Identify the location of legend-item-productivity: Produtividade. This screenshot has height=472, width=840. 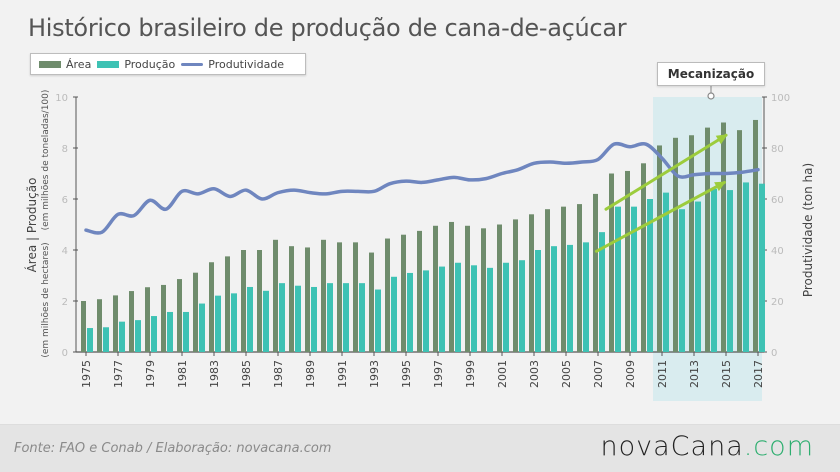
(232, 64).